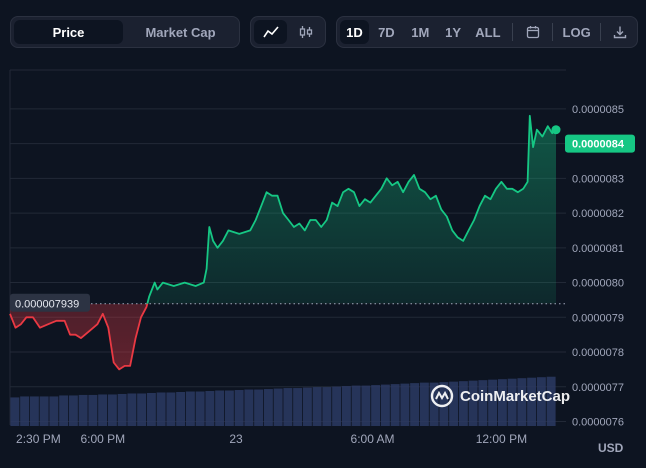  I want to click on current-price-dot, so click(556, 130).